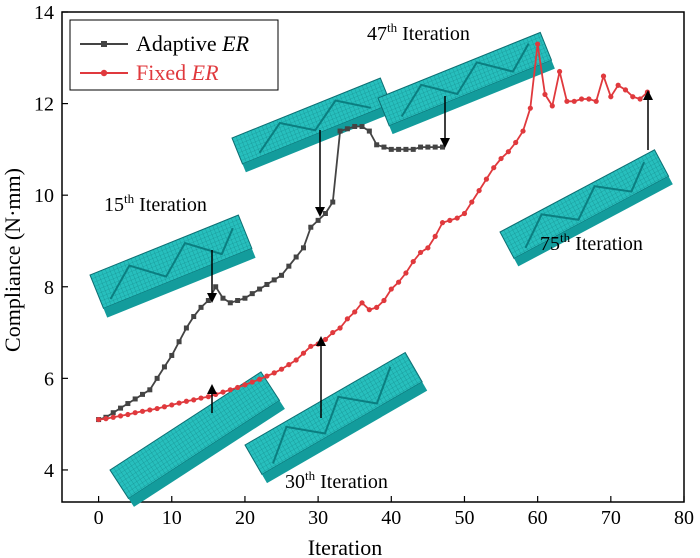 The height and width of the screenshot is (558, 700). What do you see at coordinates (538, 518) in the screenshot?
I see `x-tick-label: 60` at bounding box center [538, 518].